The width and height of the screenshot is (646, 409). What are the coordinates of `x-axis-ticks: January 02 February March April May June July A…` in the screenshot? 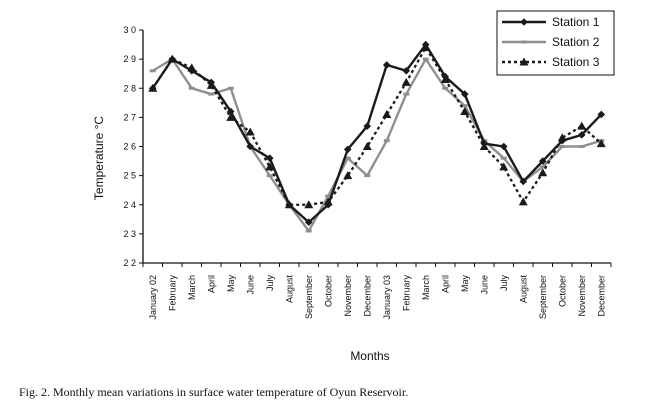 It's located at (377, 291).